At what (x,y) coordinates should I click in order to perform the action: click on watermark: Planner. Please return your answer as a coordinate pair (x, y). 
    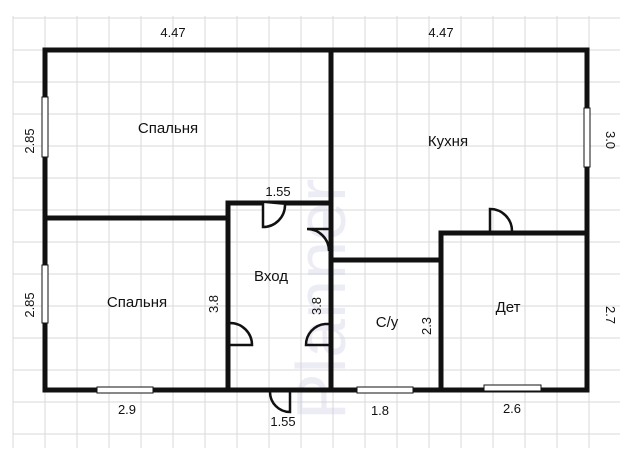
    Looking at the image, I should click on (321, 299).